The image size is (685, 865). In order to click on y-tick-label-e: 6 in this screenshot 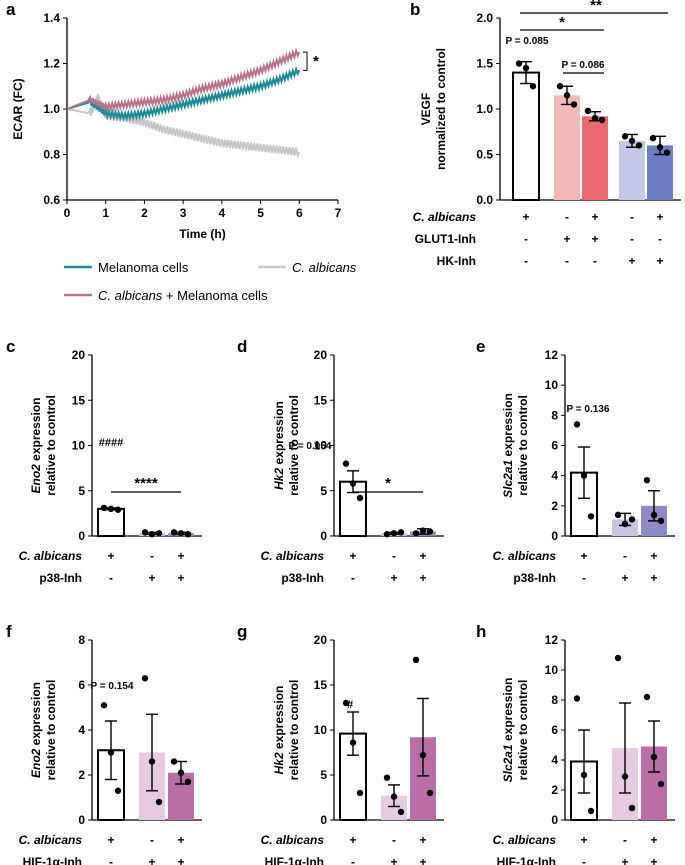, I will do `click(554, 446)`.